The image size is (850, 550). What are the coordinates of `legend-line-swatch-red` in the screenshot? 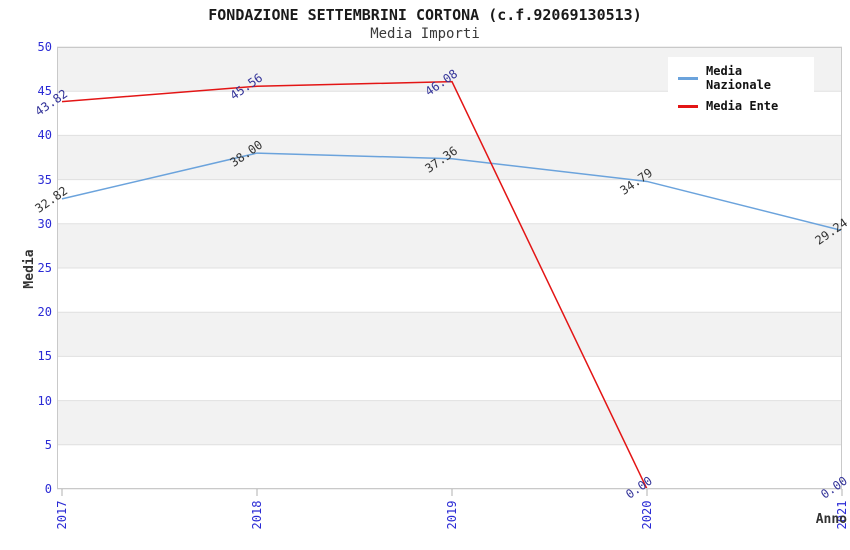 It's located at (688, 106).